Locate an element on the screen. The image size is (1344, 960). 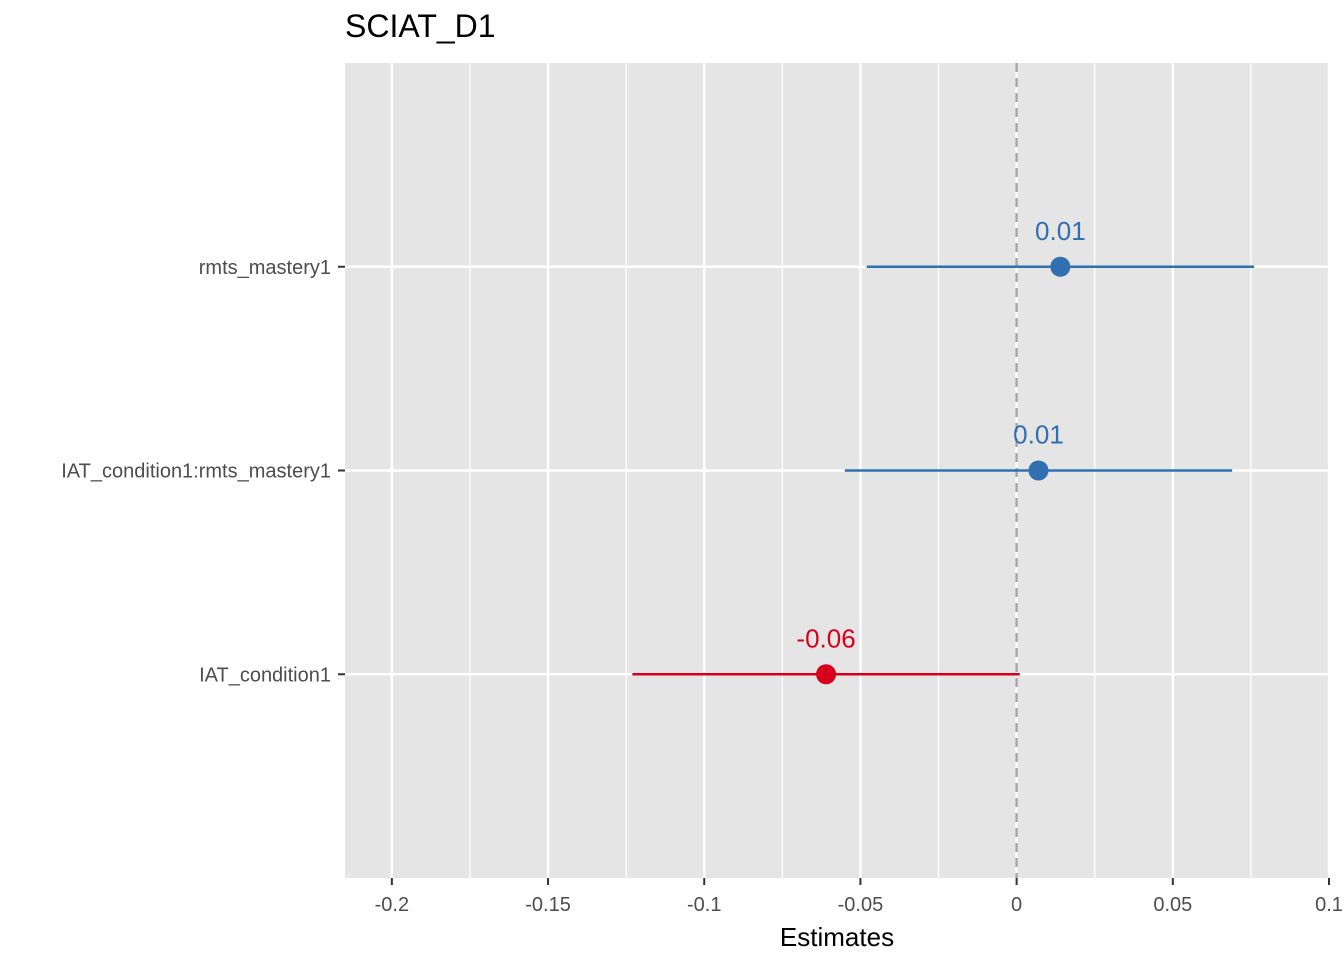
x-tick-label: 0.05 is located at coordinates (1172, 905).